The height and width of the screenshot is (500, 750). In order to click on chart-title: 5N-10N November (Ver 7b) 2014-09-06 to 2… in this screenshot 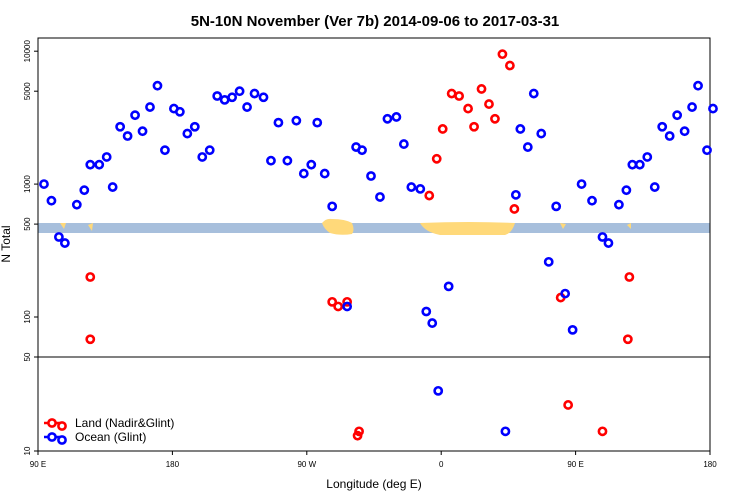, I will do `click(375, 21)`.